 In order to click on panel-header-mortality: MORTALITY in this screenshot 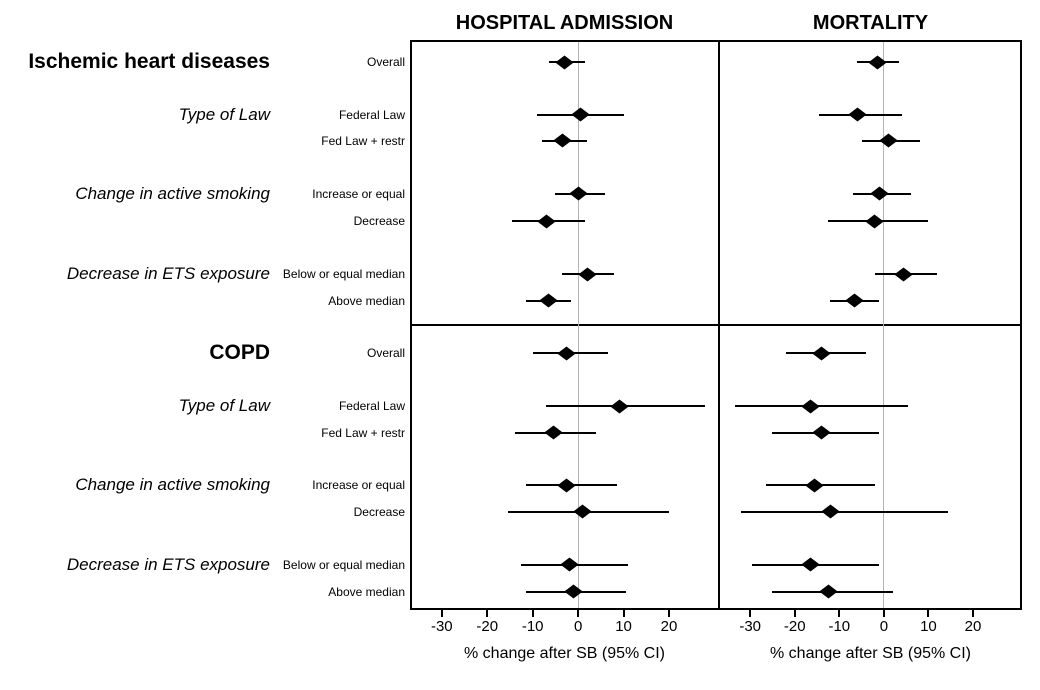, I will do `click(870, 23)`.